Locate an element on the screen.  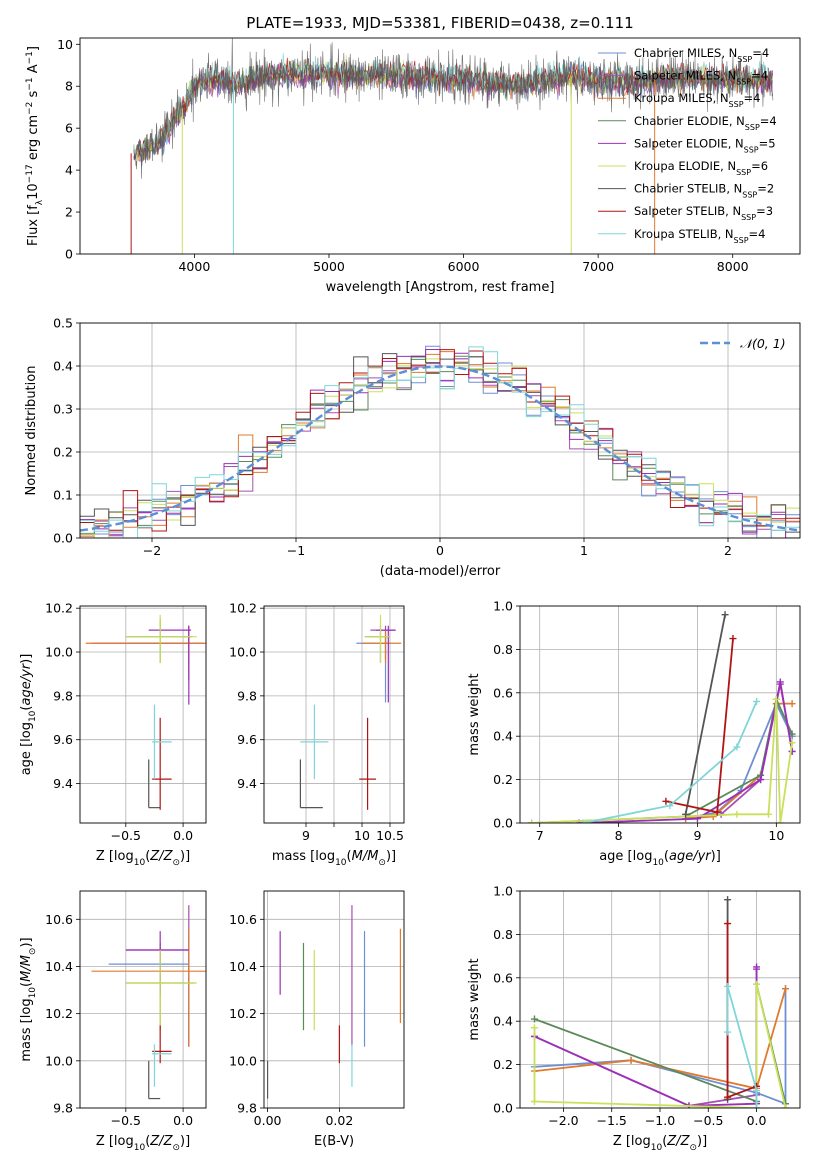
legend-label: Salpeter MILES, NSSP=4 is located at coordinates (701, 78).